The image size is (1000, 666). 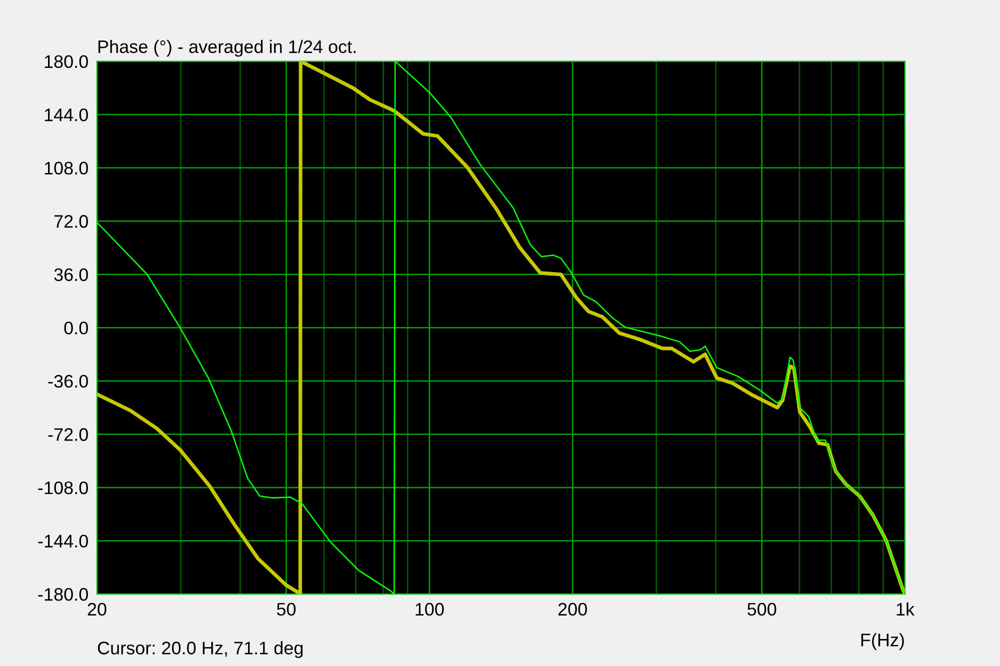 What do you see at coordinates (68, 434) in the screenshot?
I see `y-tick-label: -72.0` at bounding box center [68, 434].